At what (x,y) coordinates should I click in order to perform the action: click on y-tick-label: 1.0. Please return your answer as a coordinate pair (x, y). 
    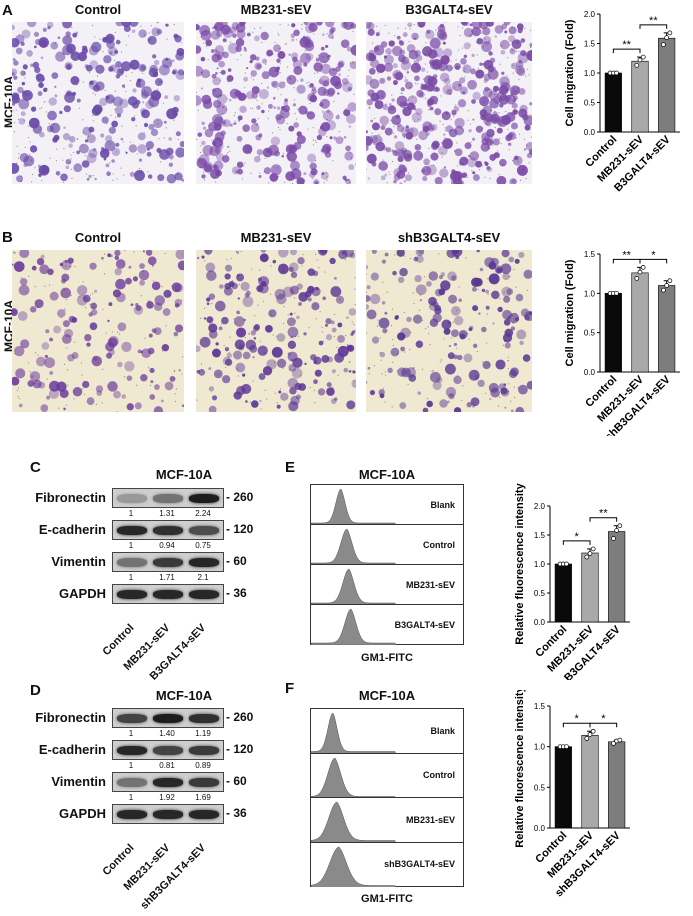
    Looking at the image, I should click on (540, 747).